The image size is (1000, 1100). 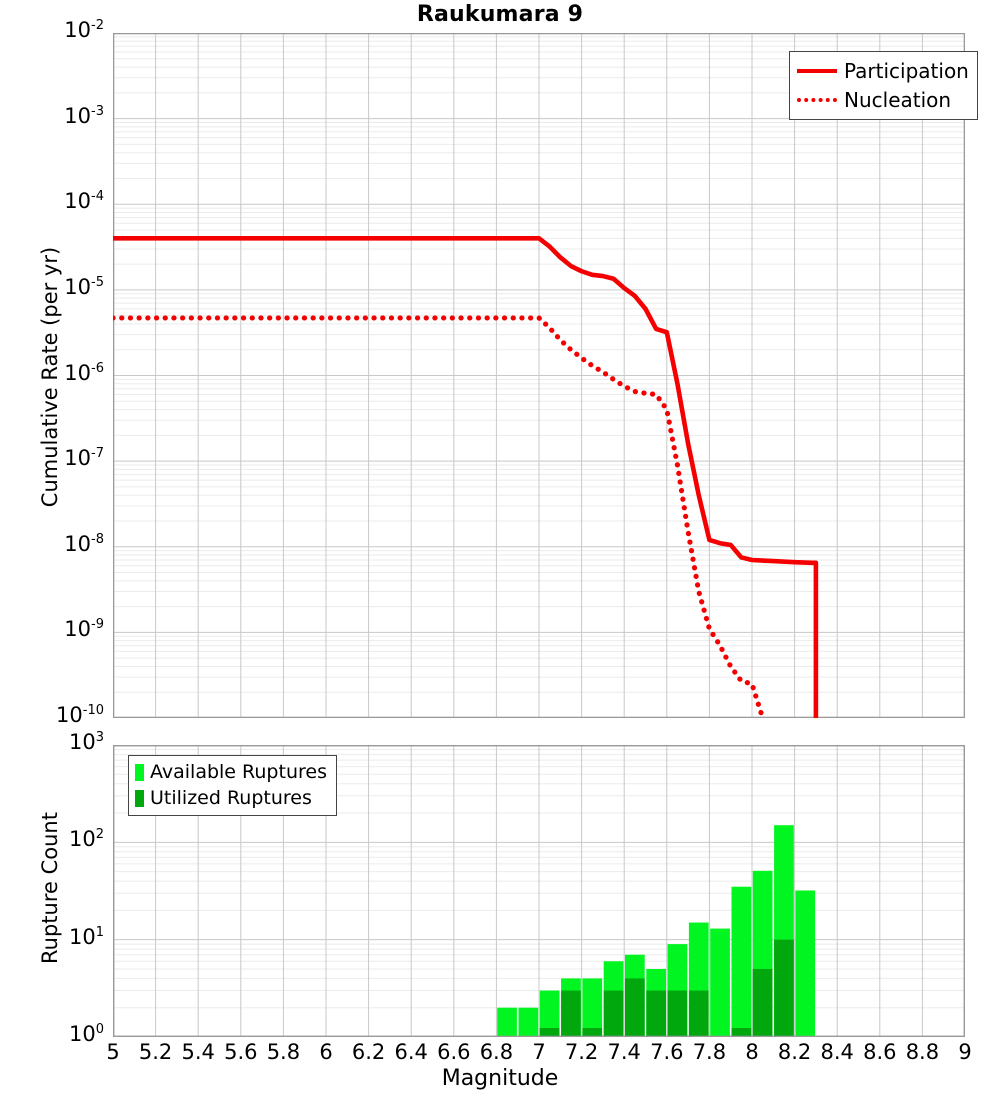 I want to click on legend-item-available: Available Ruptures, so click(x=231, y=772).